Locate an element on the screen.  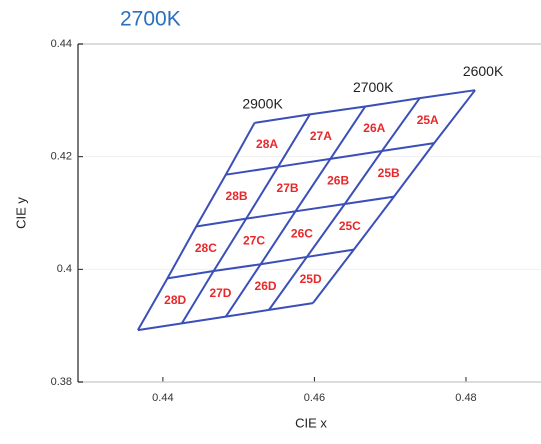
y-tick-label: 0.44 is located at coordinates (61, 44).